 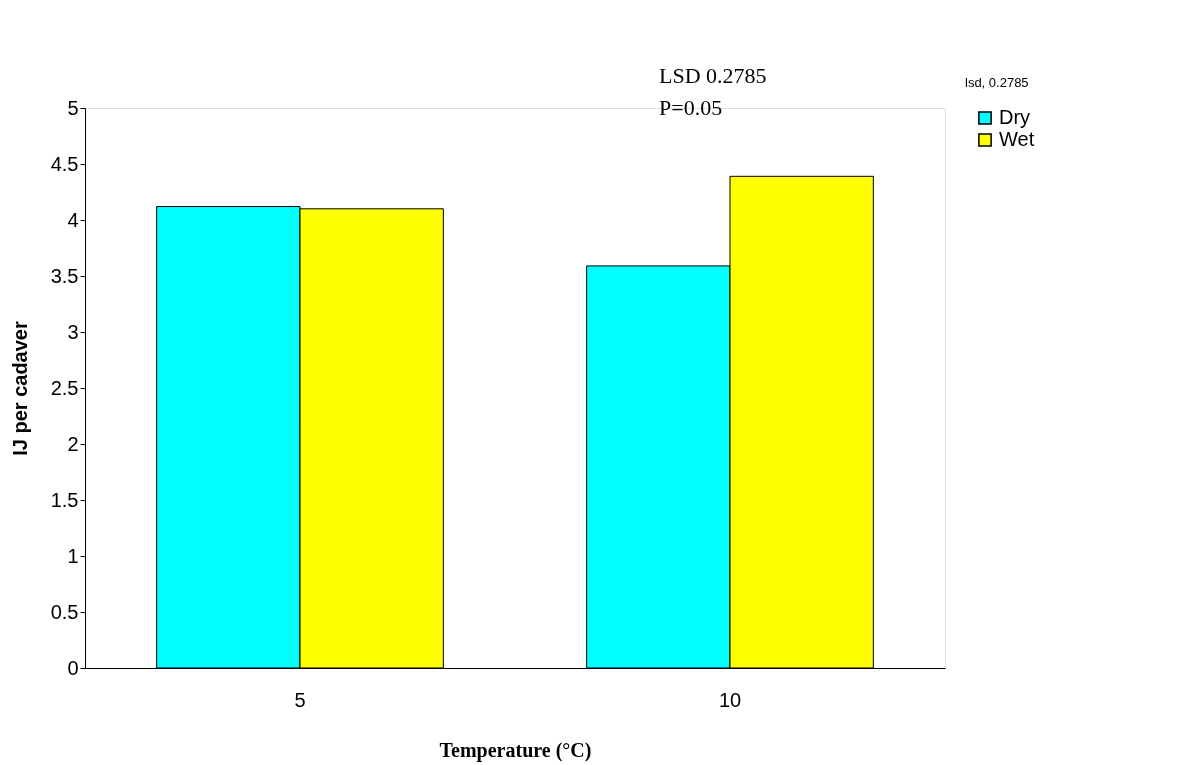 I want to click on y-tick-label: 5, so click(x=73, y=107).